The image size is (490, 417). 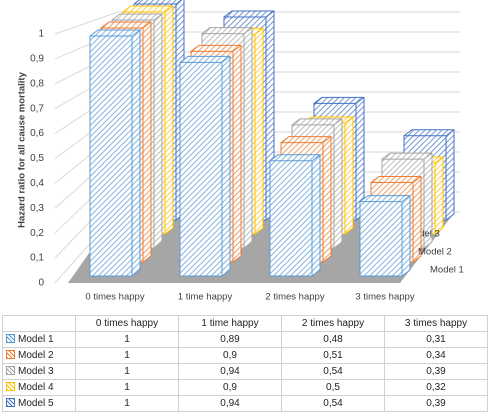 What do you see at coordinates (36, 403) in the screenshot?
I see `legend-label: Model 5` at bounding box center [36, 403].